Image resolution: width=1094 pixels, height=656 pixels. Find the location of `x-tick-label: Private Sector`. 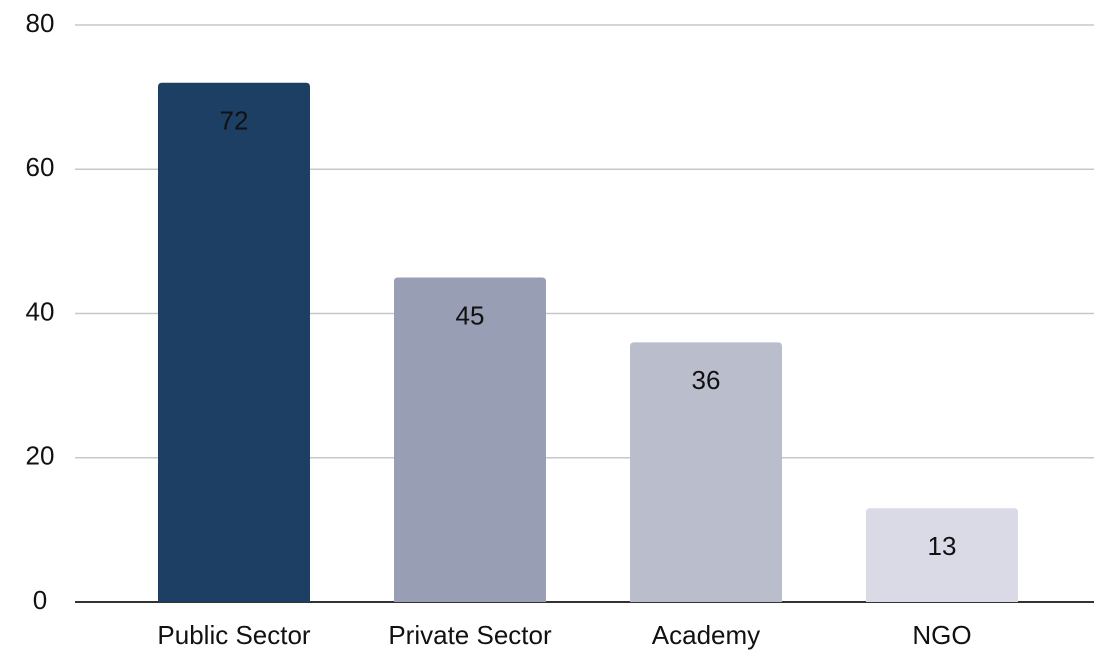

x-tick-label: Private Sector is located at coordinates (470, 635).